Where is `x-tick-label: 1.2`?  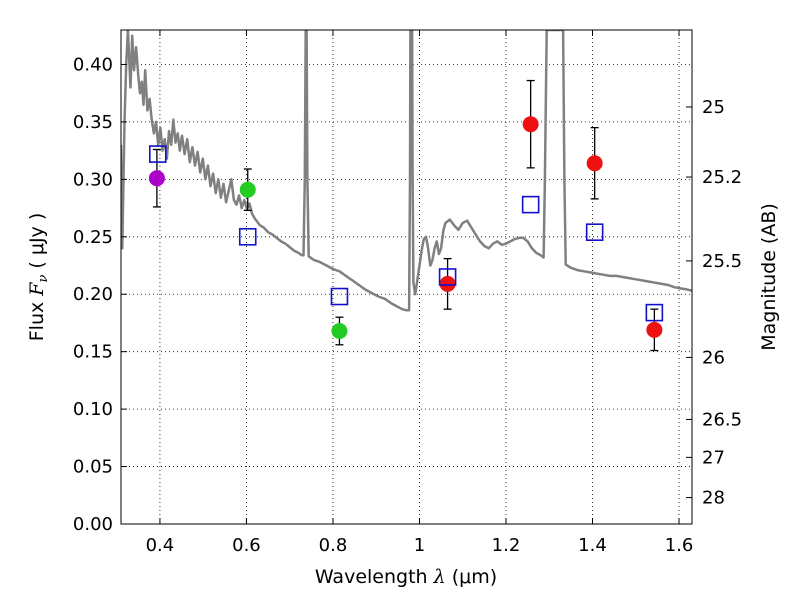
x-tick-label: 1.2 is located at coordinates (506, 545).